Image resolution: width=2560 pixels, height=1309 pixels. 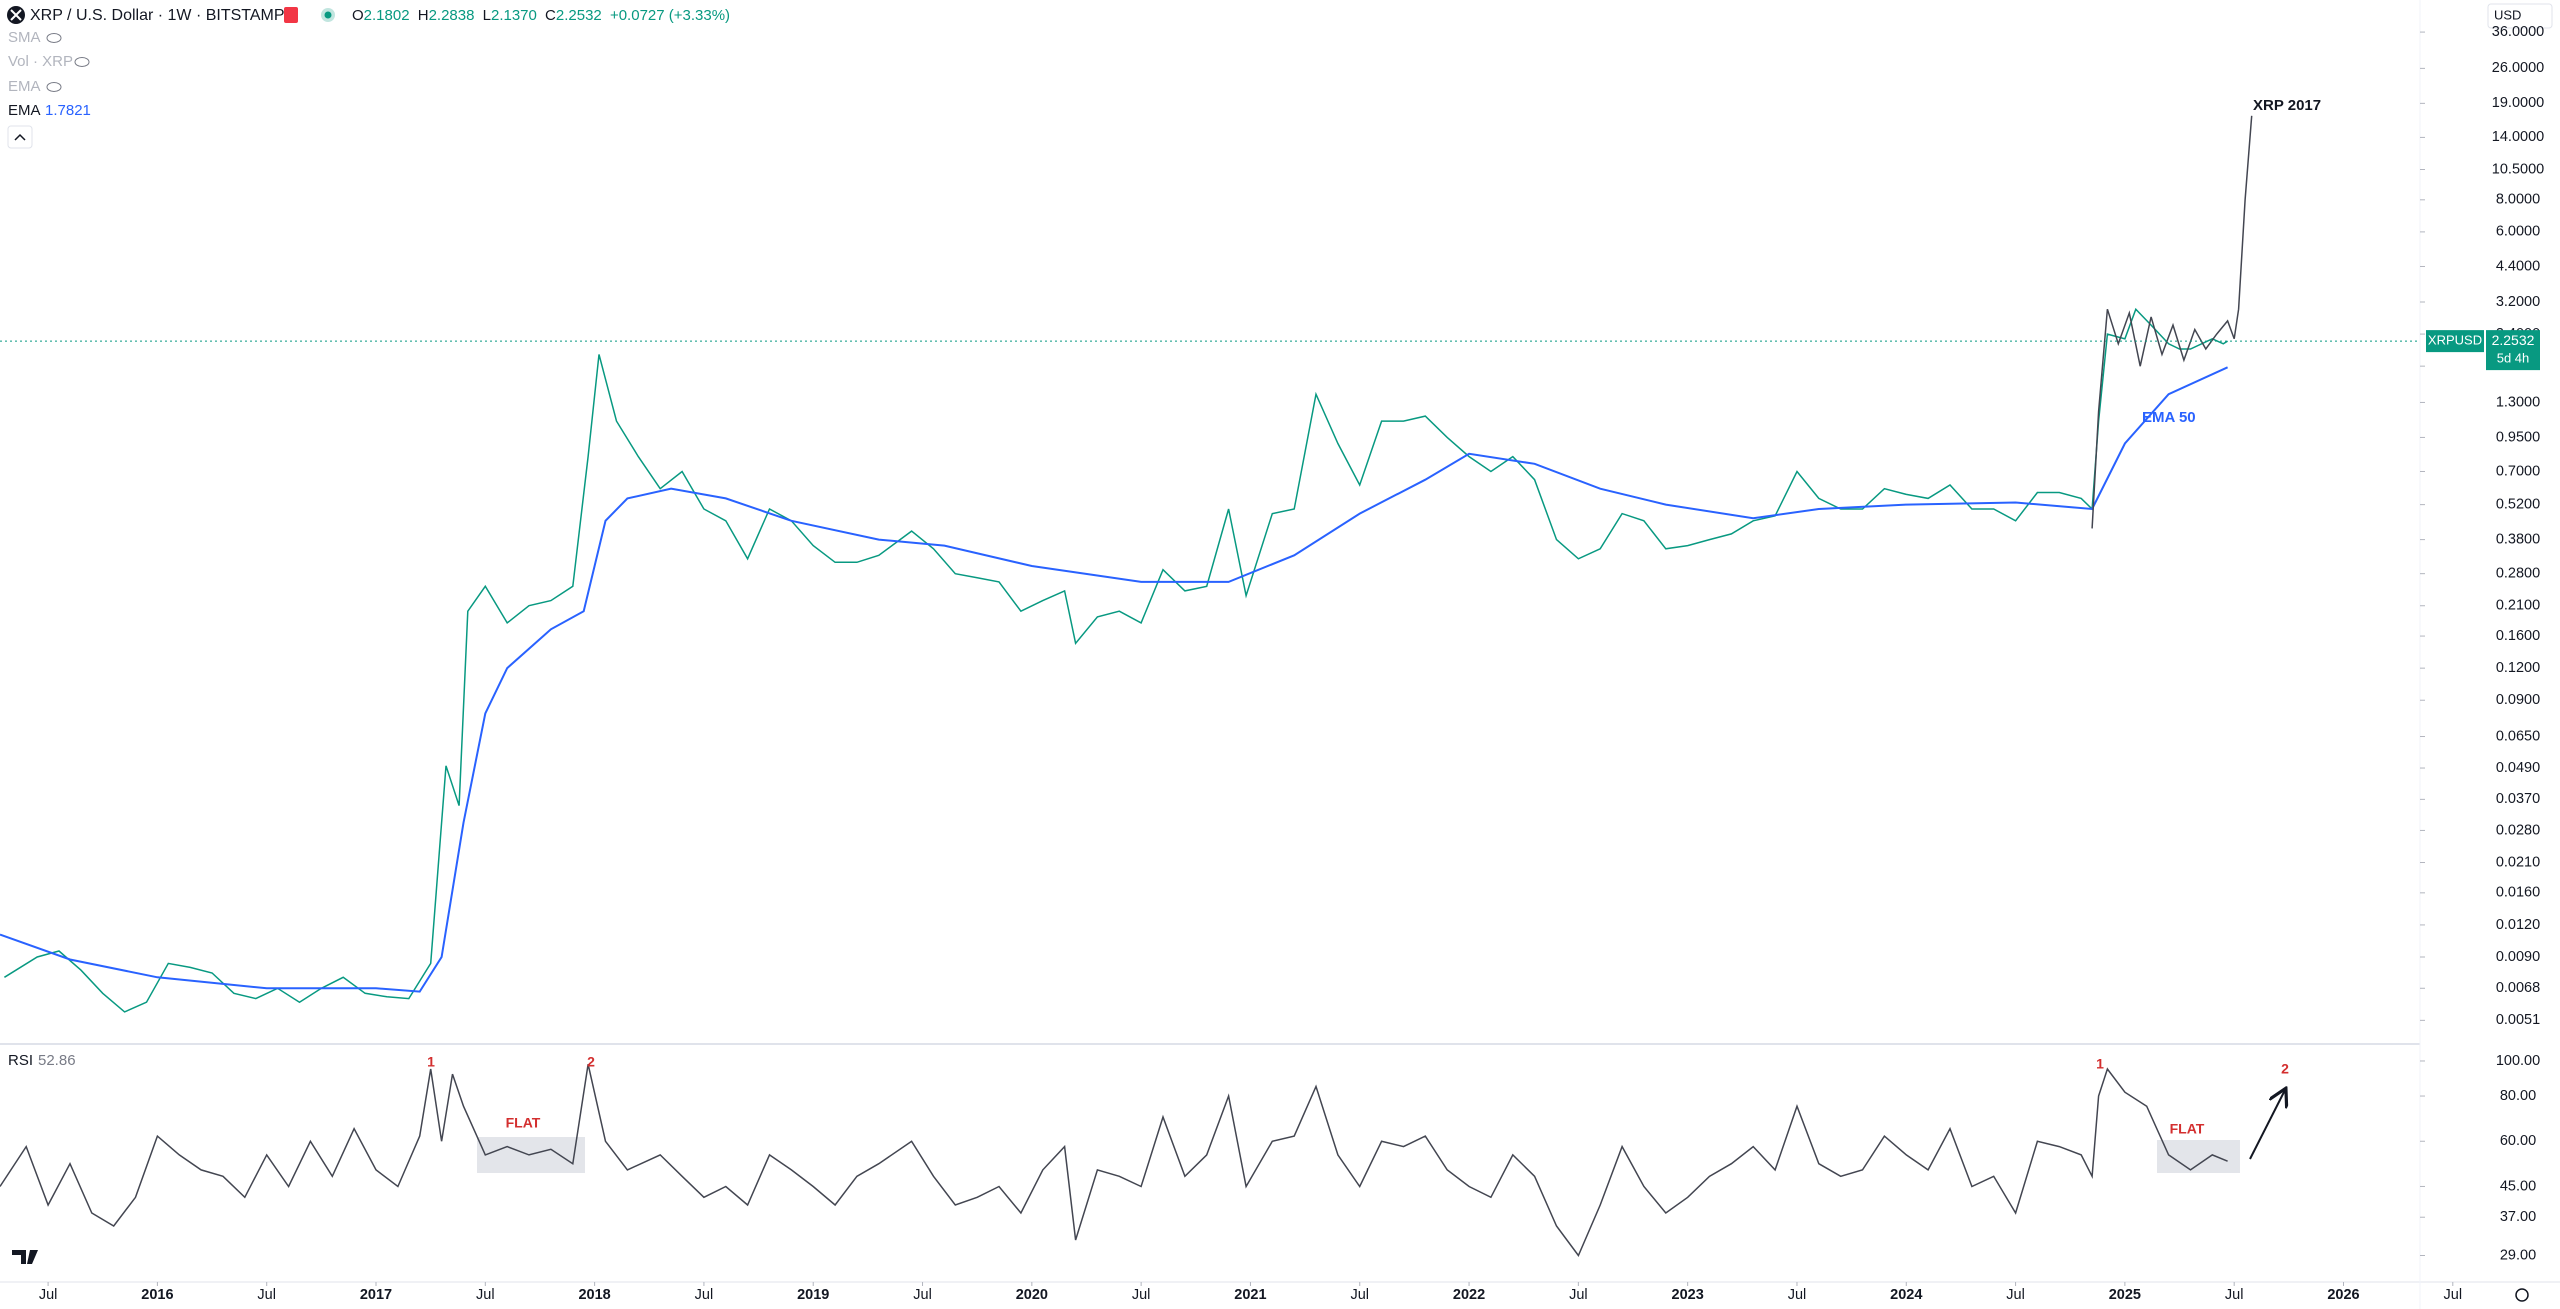 I want to click on flag-icon, so click(x=291, y=15).